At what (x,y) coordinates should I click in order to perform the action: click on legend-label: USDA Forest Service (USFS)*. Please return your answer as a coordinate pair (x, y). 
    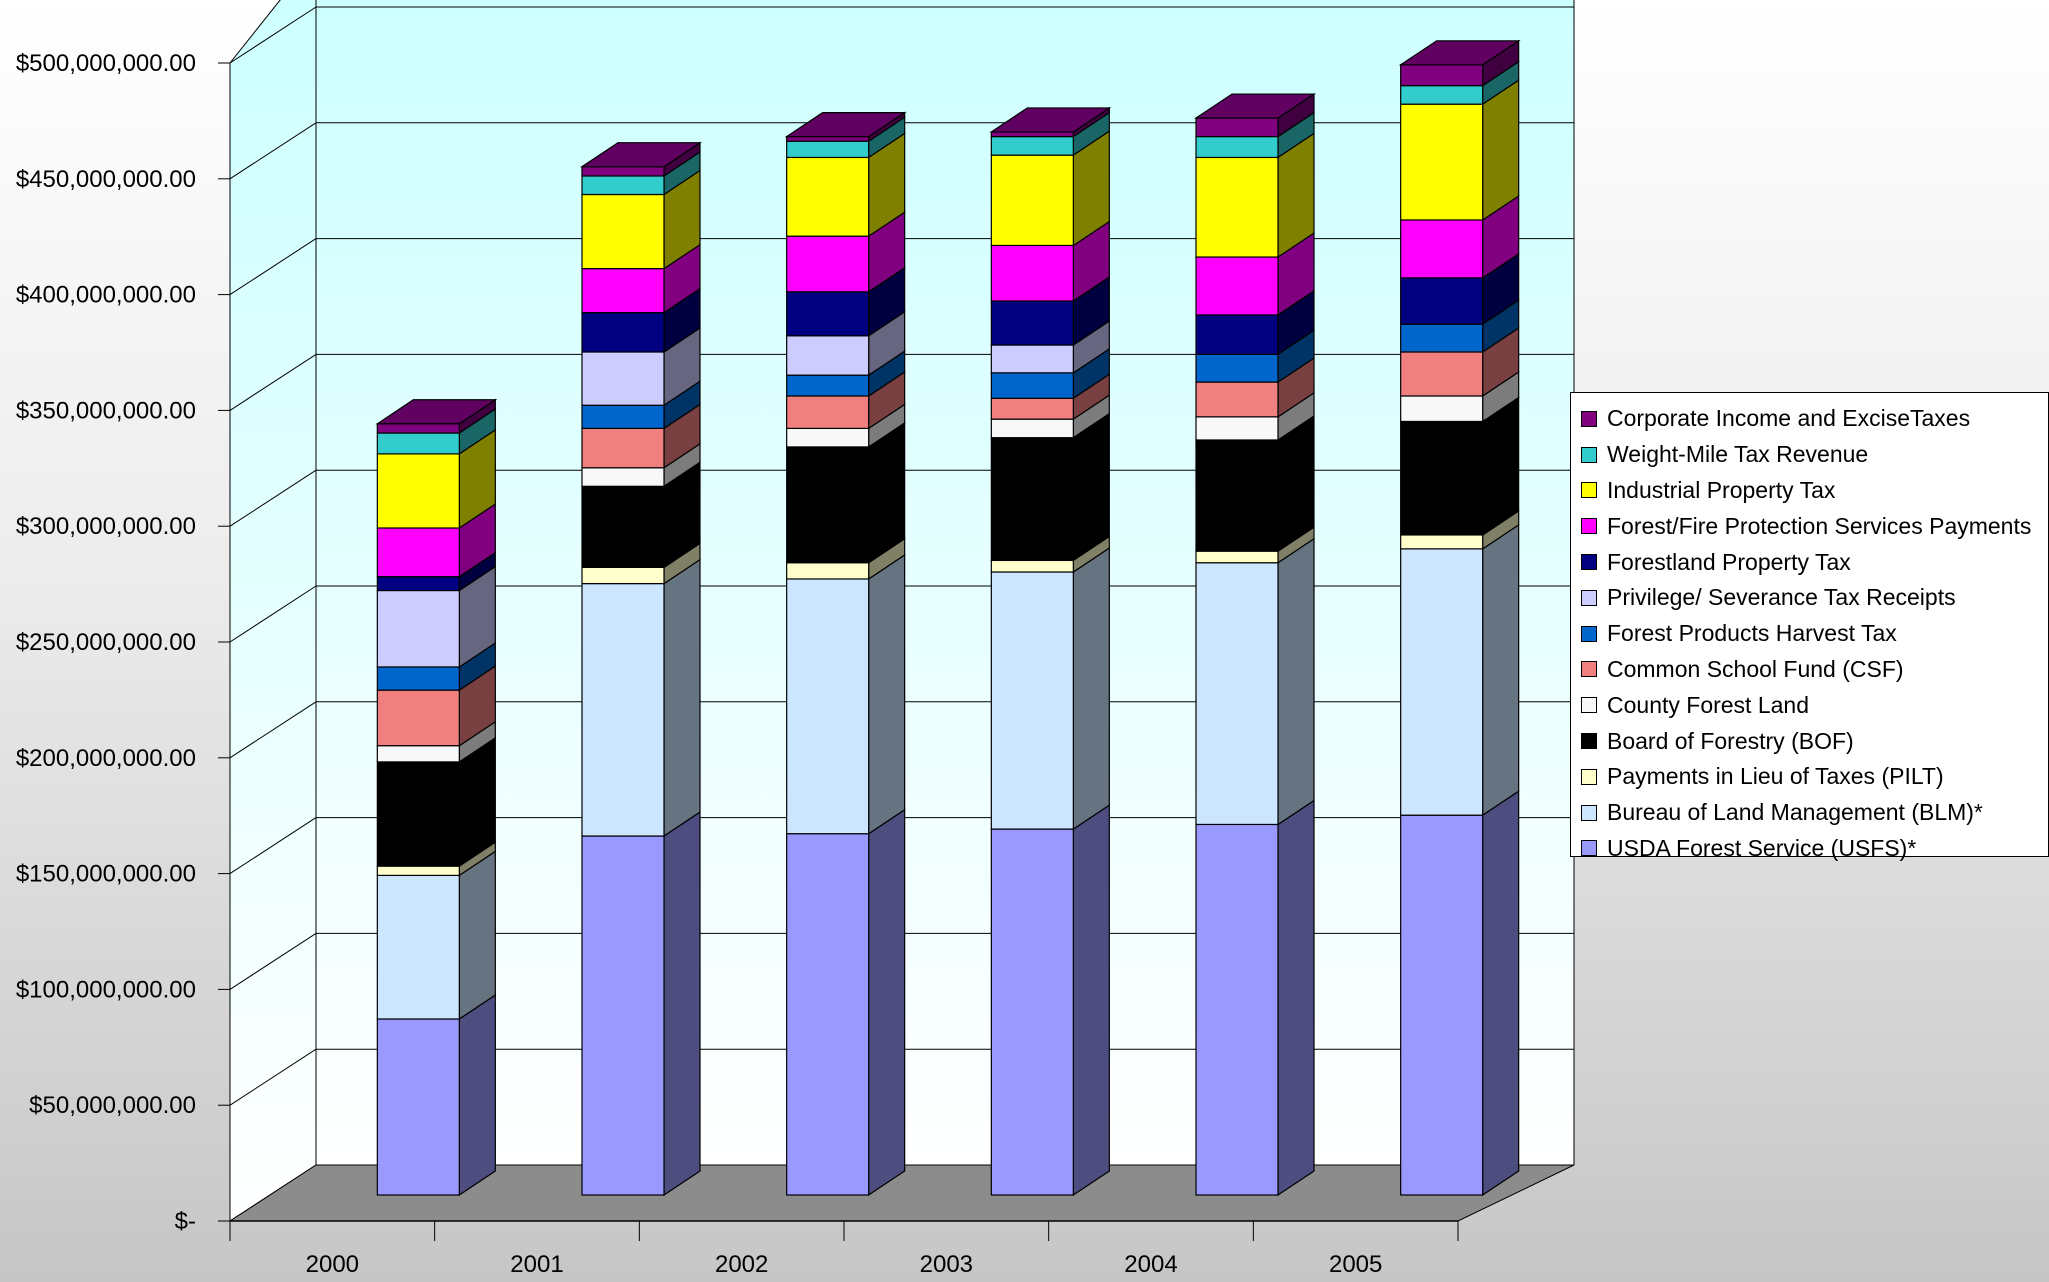
    Looking at the image, I should click on (1762, 847).